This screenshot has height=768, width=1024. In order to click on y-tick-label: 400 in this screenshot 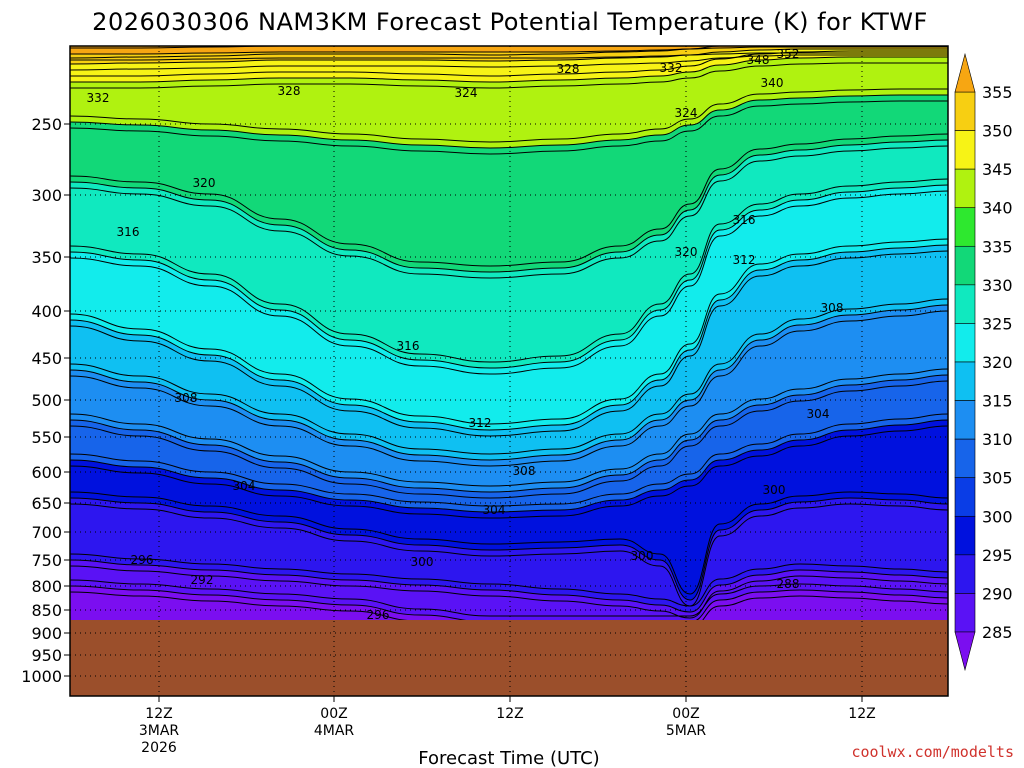, I will do `click(46, 311)`.